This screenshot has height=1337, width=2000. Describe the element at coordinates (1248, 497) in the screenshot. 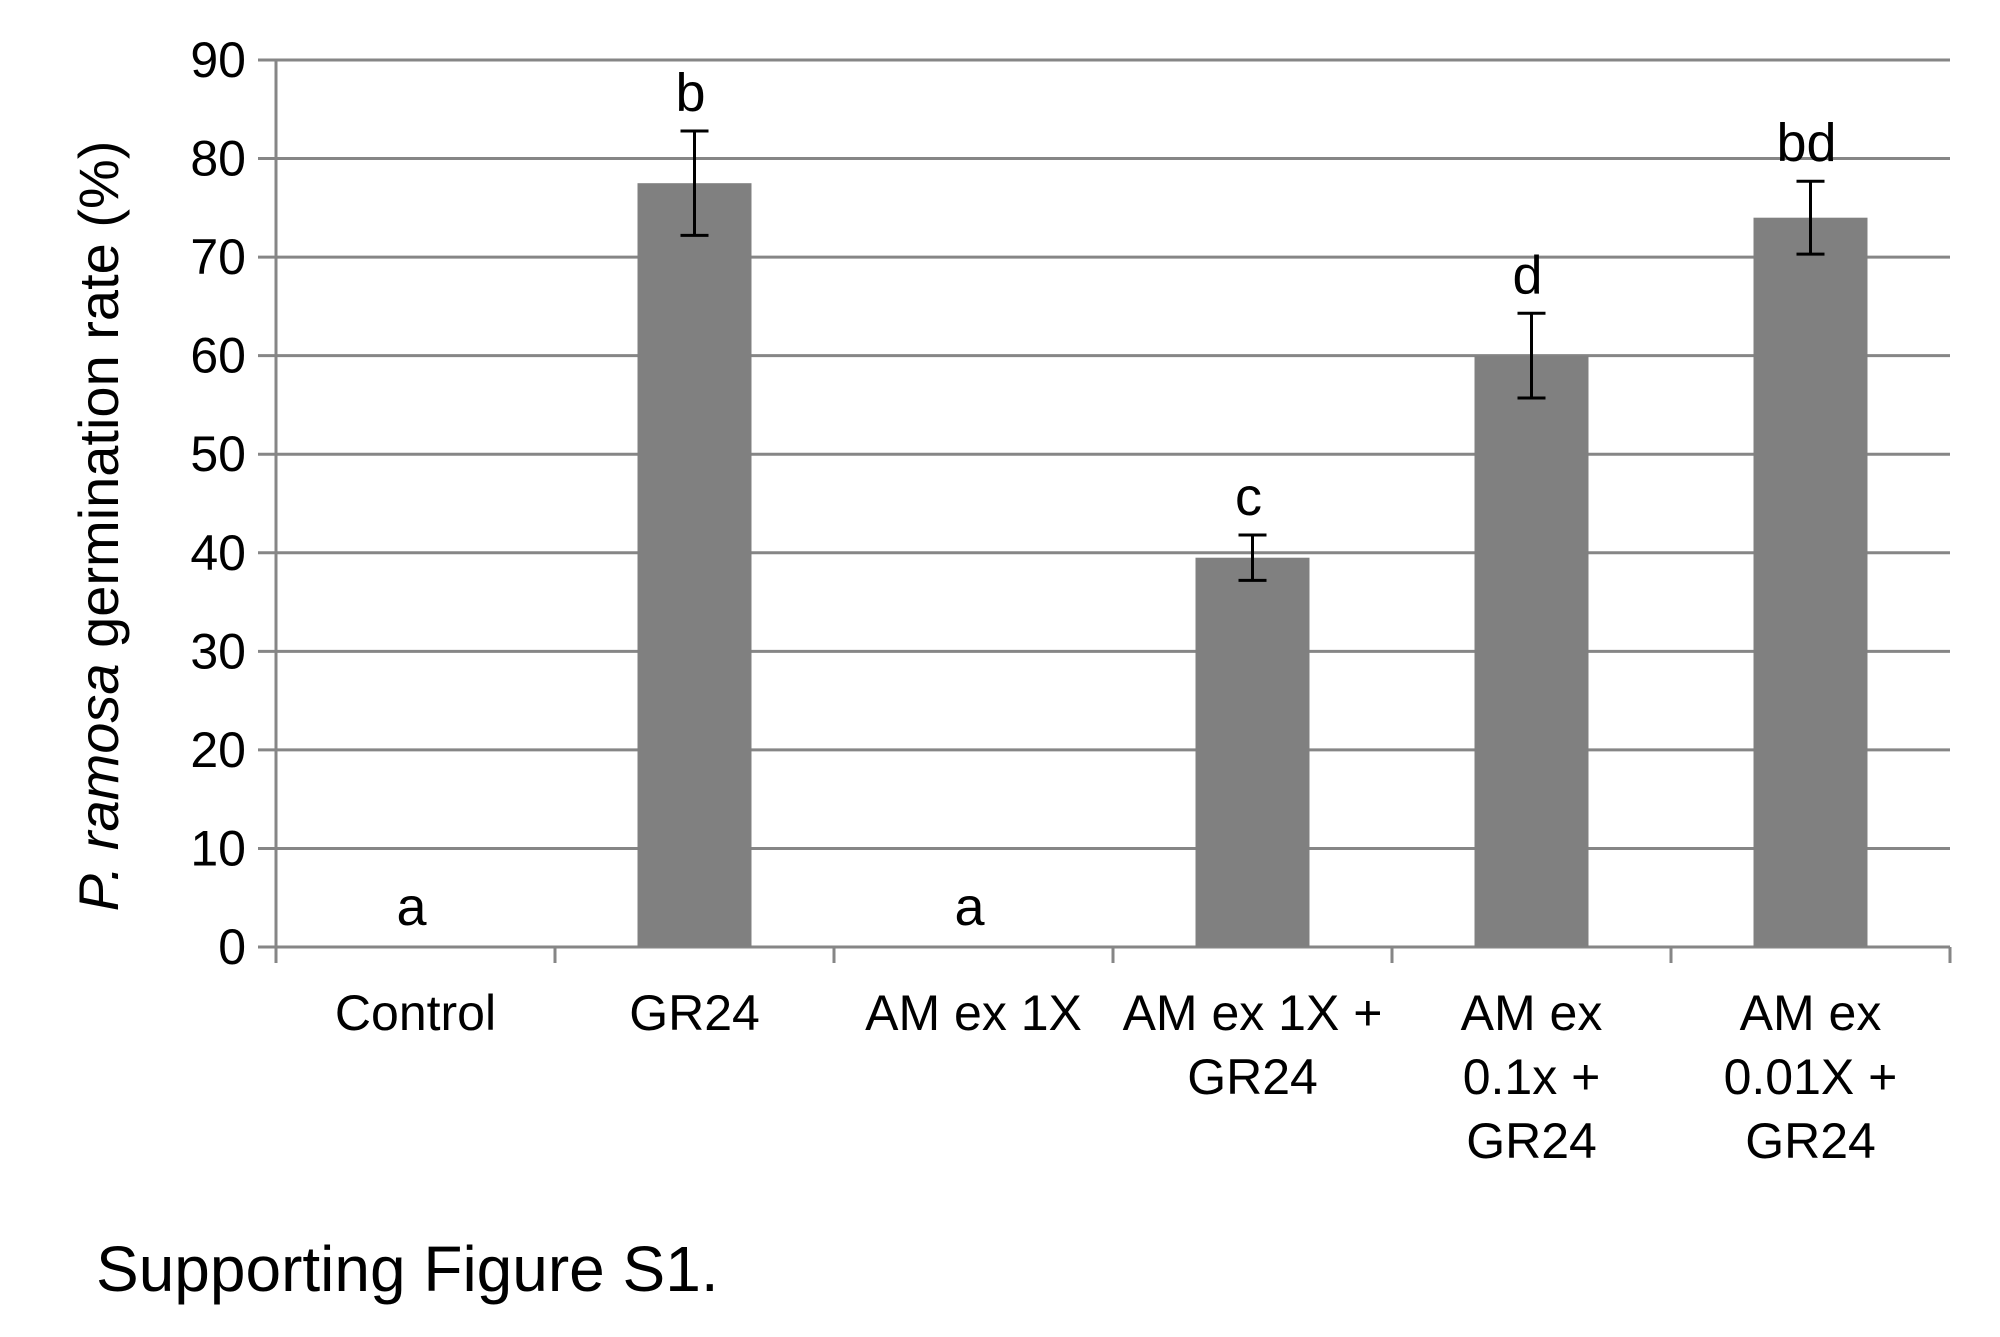

I see `significance-label-3: c` at that location.